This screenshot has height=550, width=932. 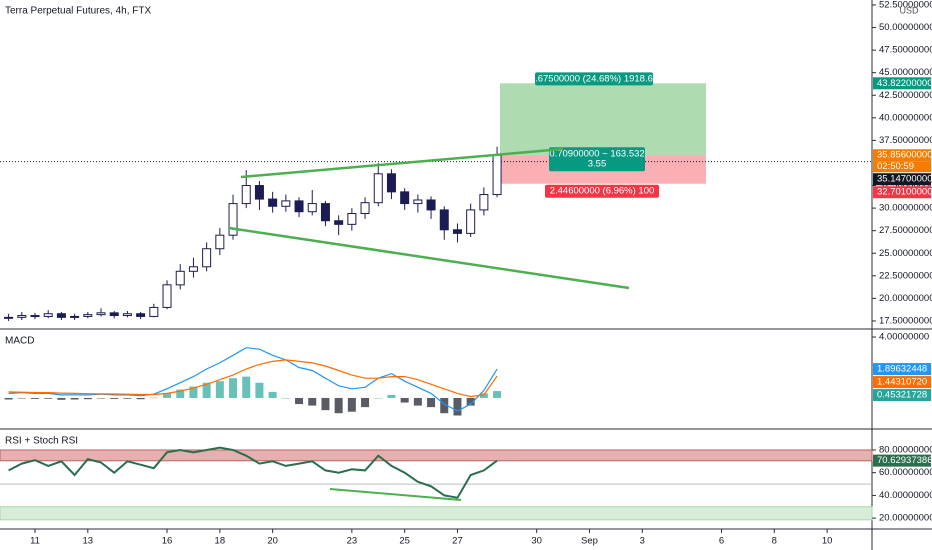 What do you see at coordinates (436, 455) in the screenshot?
I see `overbought-band` at bounding box center [436, 455].